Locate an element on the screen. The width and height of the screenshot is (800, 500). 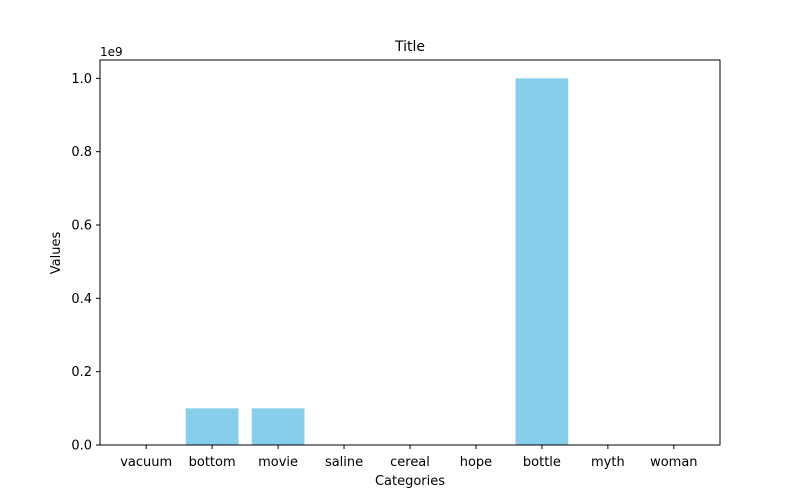
x-axis-label: Categories is located at coordinates (410, 481).